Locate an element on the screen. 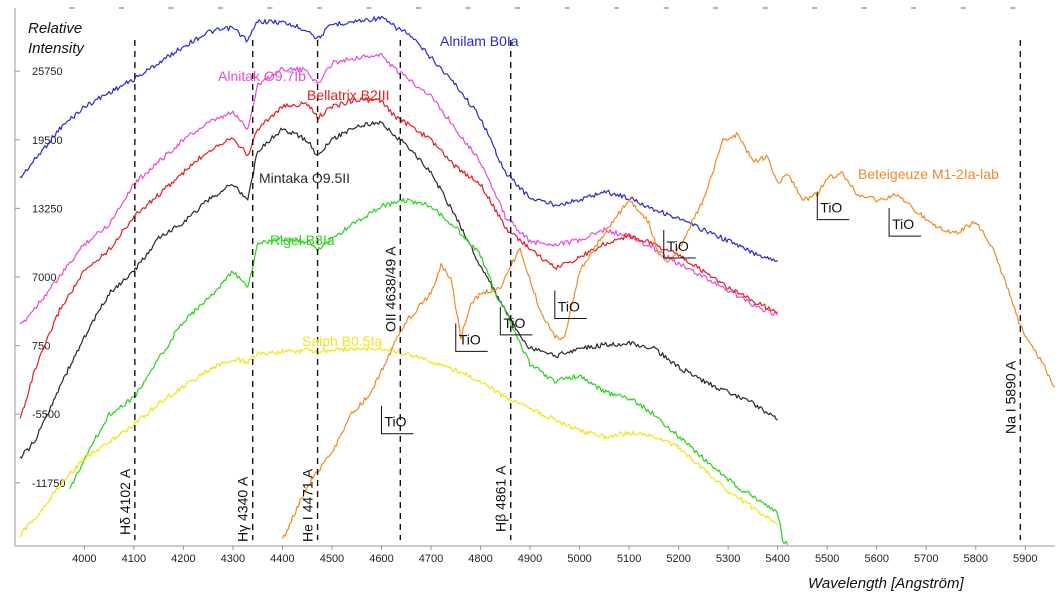 The height and width of the screenshot is (599, 1064). x-tick-label: 5400 is located at coordinates (777, 559).